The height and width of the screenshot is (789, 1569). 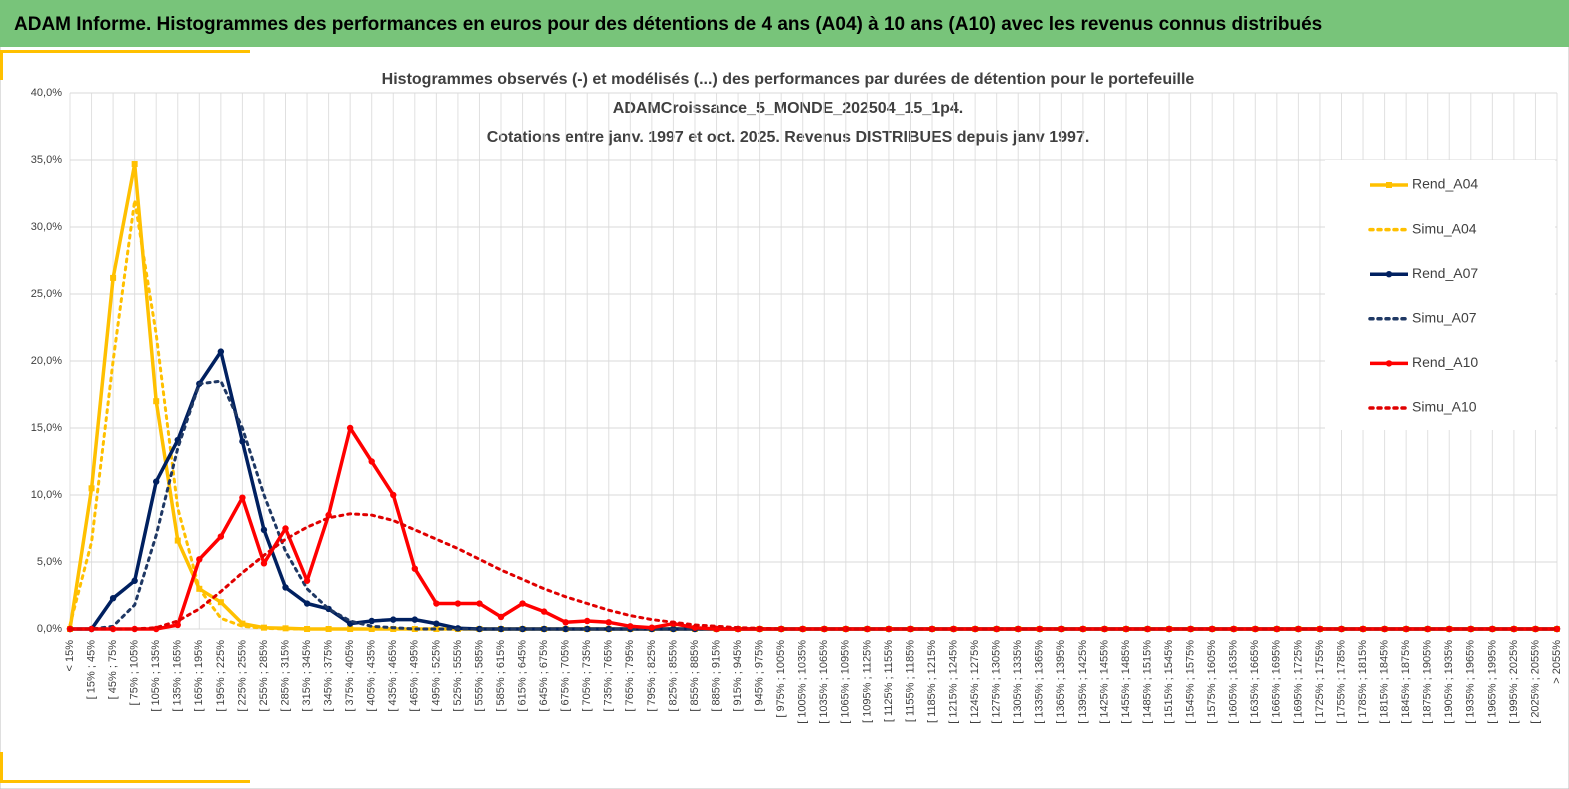 What do you see at coordinates (1018, 682) in the screenshot?
I see `x-tick-label: [ 1305% ; 1335%` at bounding box center [1018, 682].